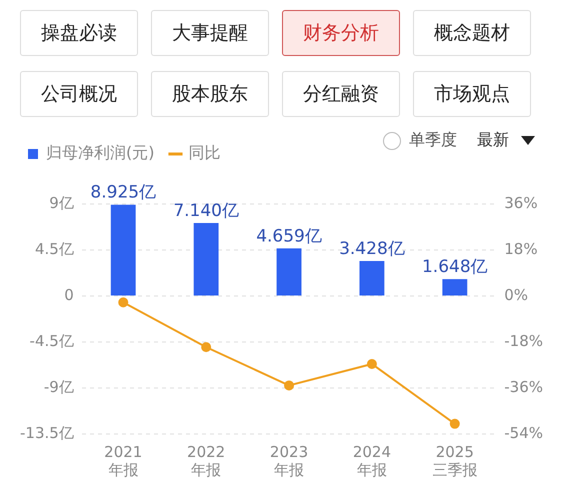 The image size is (563, 500). I want to click on x-tick-label: 2023 年报, so click(289, 460).